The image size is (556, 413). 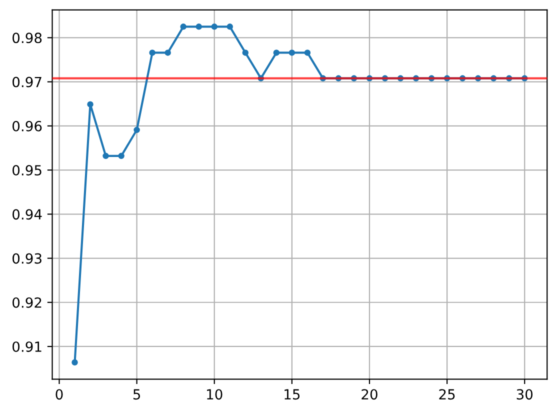 I want to click on x-tick-label: 30, so click(x=524, y=394).